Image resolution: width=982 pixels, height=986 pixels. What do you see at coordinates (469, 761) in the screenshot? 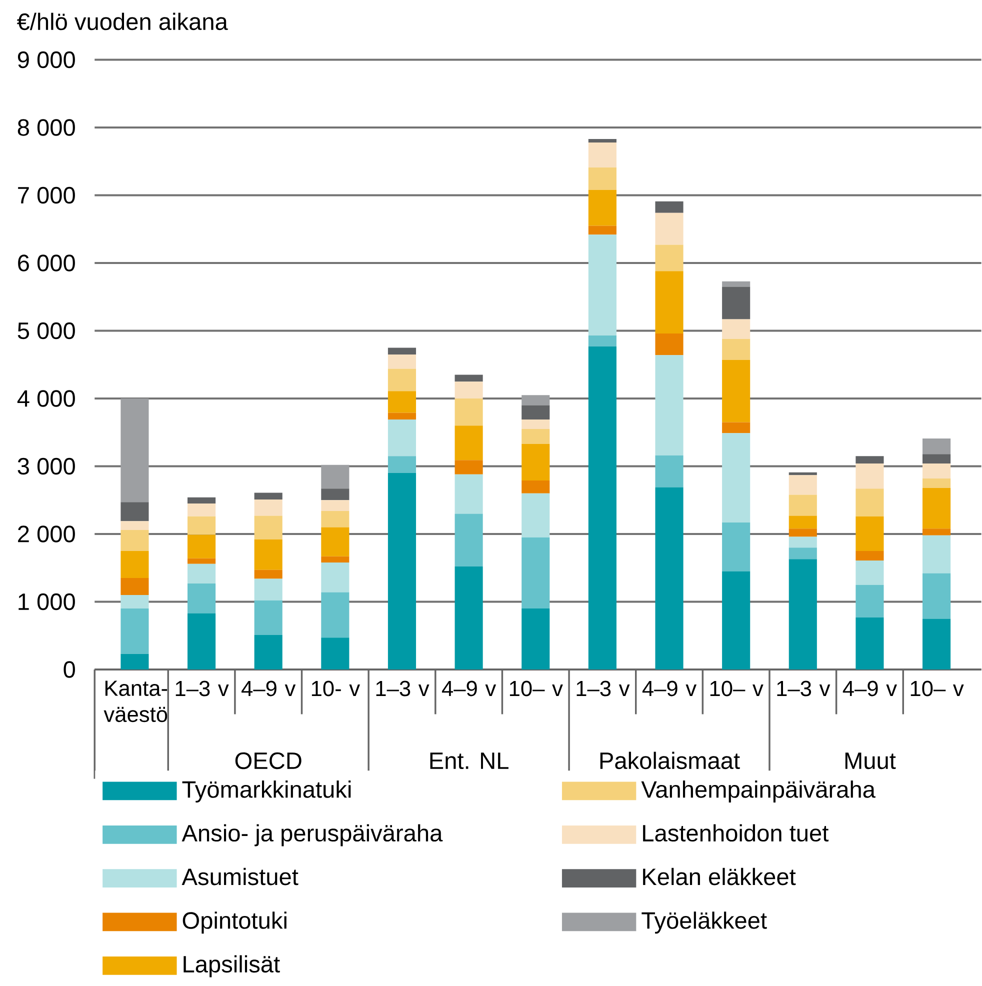
I see `text: Ent. NL` at bounding box center [469, 761].